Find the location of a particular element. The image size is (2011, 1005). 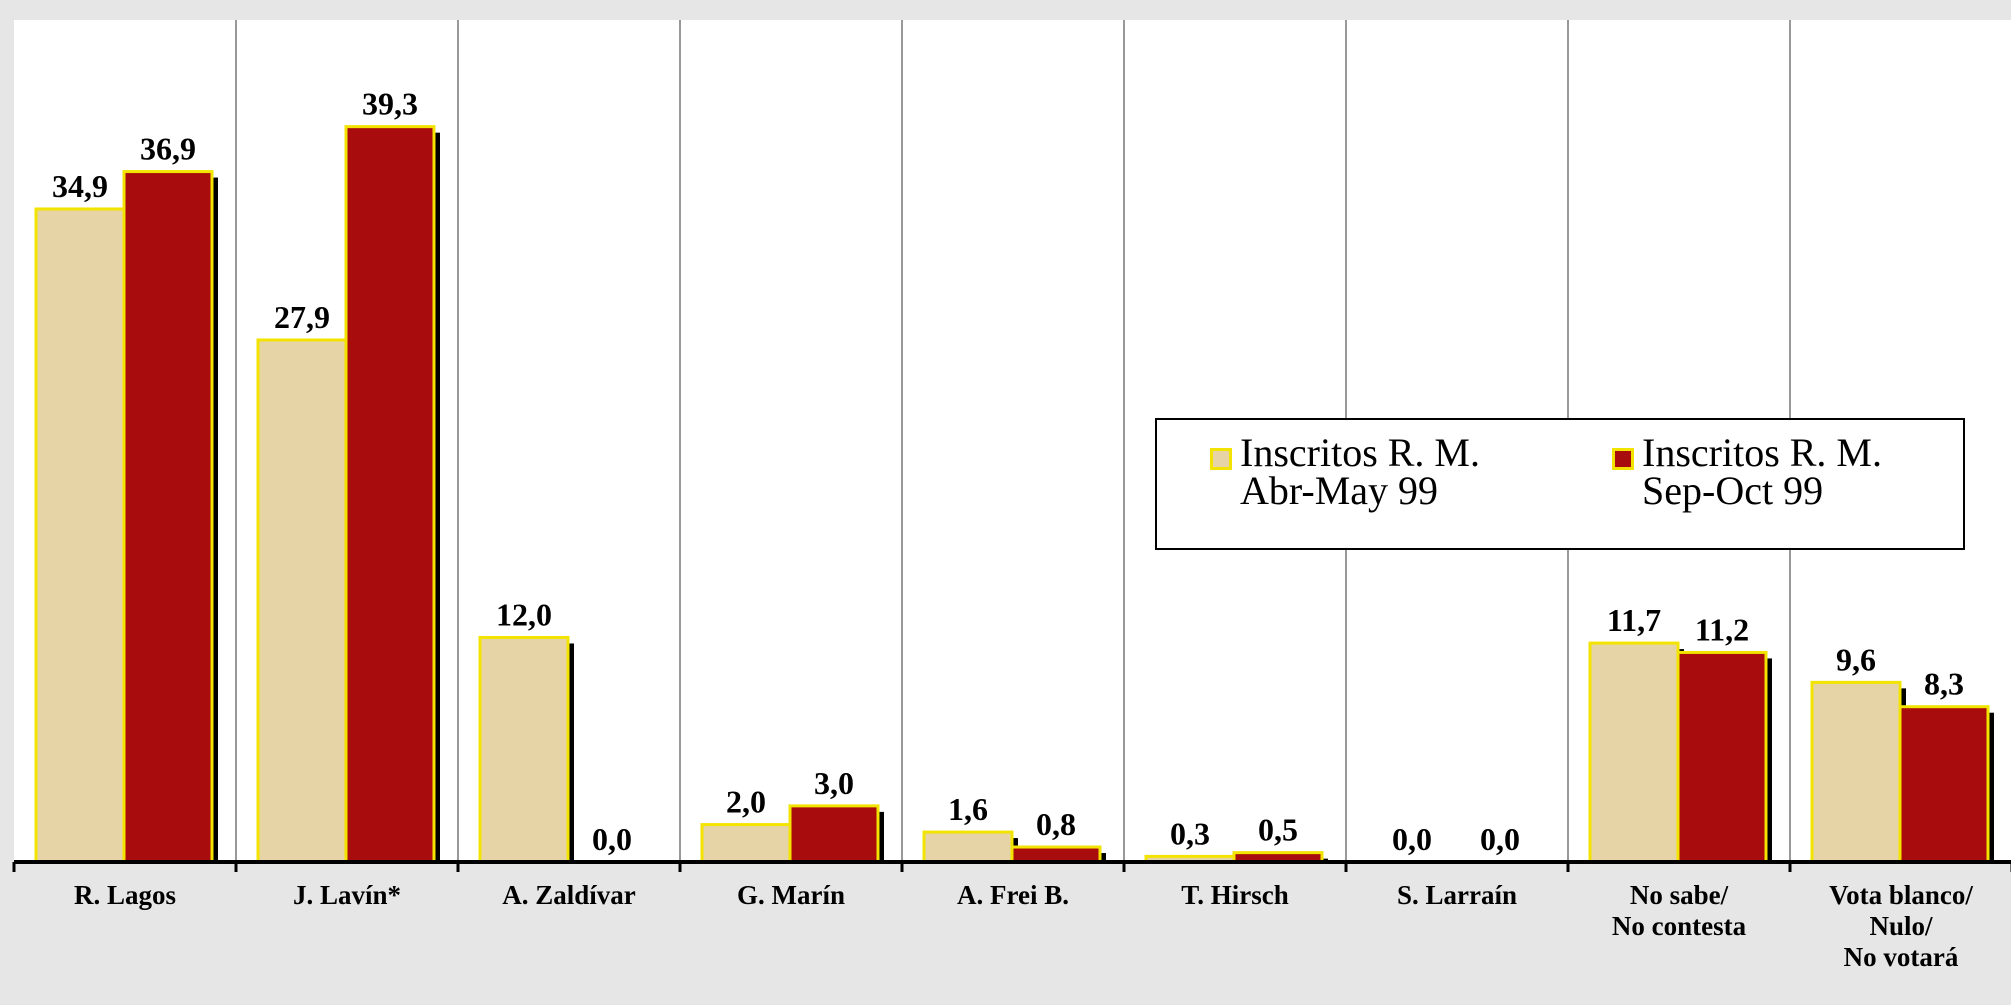

value-label: 12,0 is located at coordinates (524, 614).